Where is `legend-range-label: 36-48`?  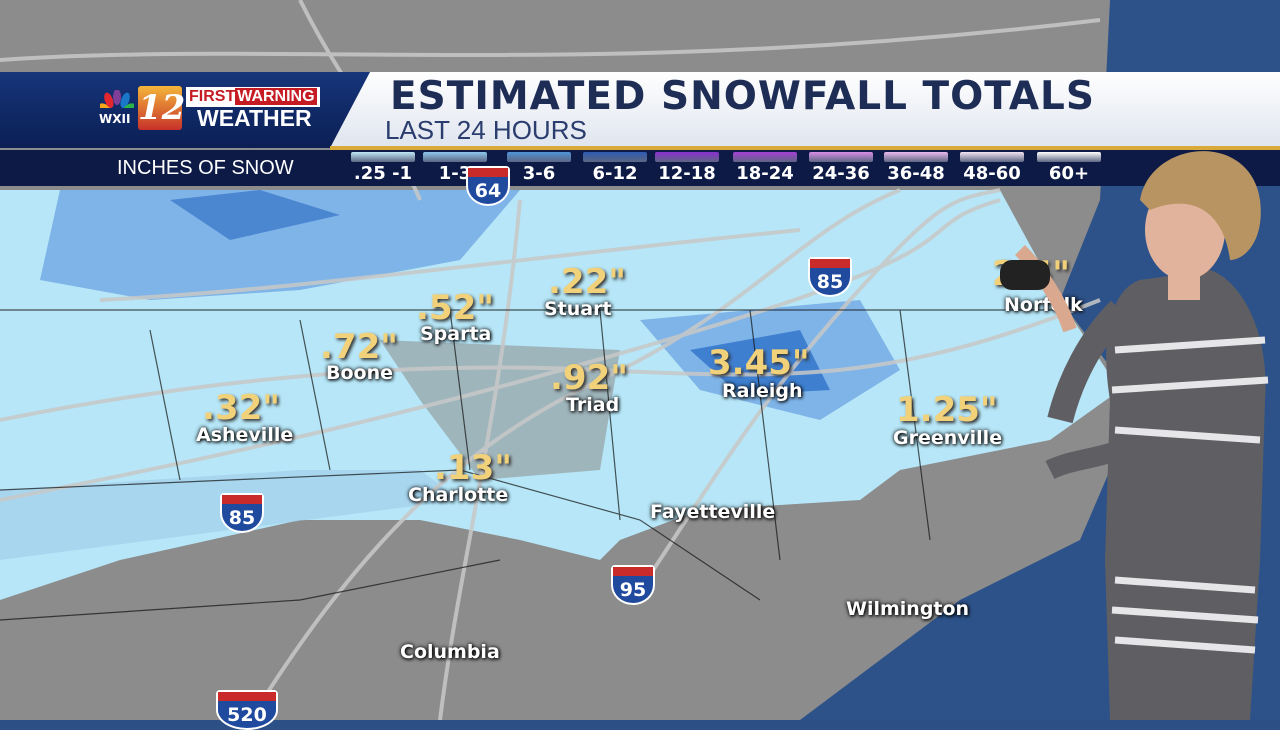 legend-range-label: 36-48 is located at coordinates (916, 173).